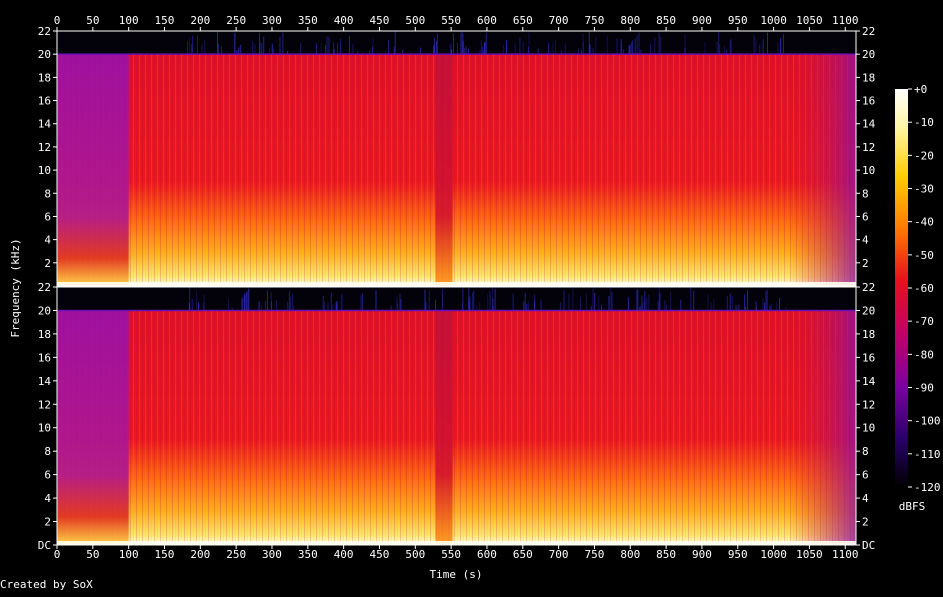 This screenshot has height=597, width=943. Describe the element at coordinates (595, 20) in the screenshot. I see `x-tick-label-top: 750` at that location.